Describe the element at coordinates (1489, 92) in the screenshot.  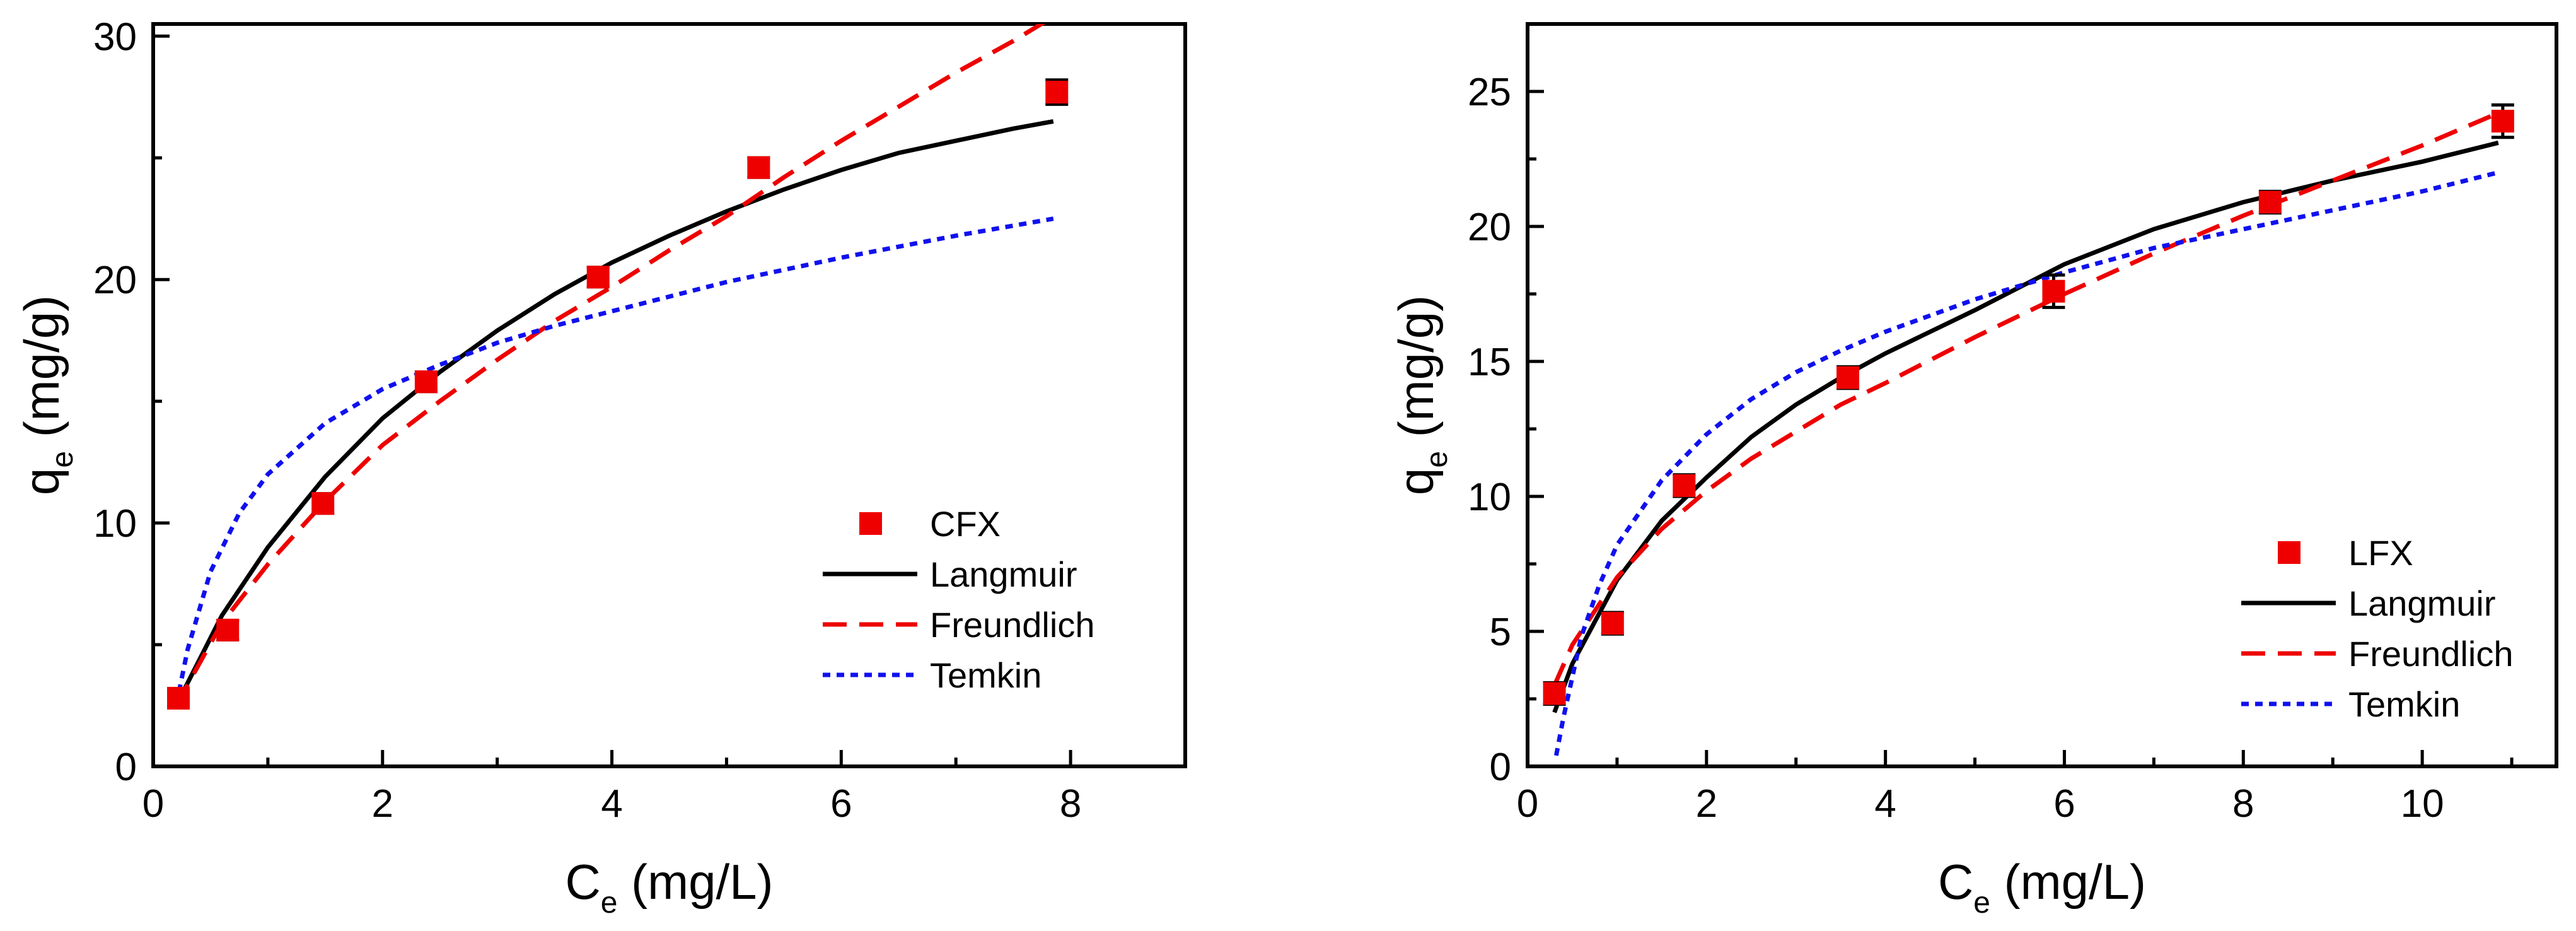
I see `y-tick-label: 25` at that location.